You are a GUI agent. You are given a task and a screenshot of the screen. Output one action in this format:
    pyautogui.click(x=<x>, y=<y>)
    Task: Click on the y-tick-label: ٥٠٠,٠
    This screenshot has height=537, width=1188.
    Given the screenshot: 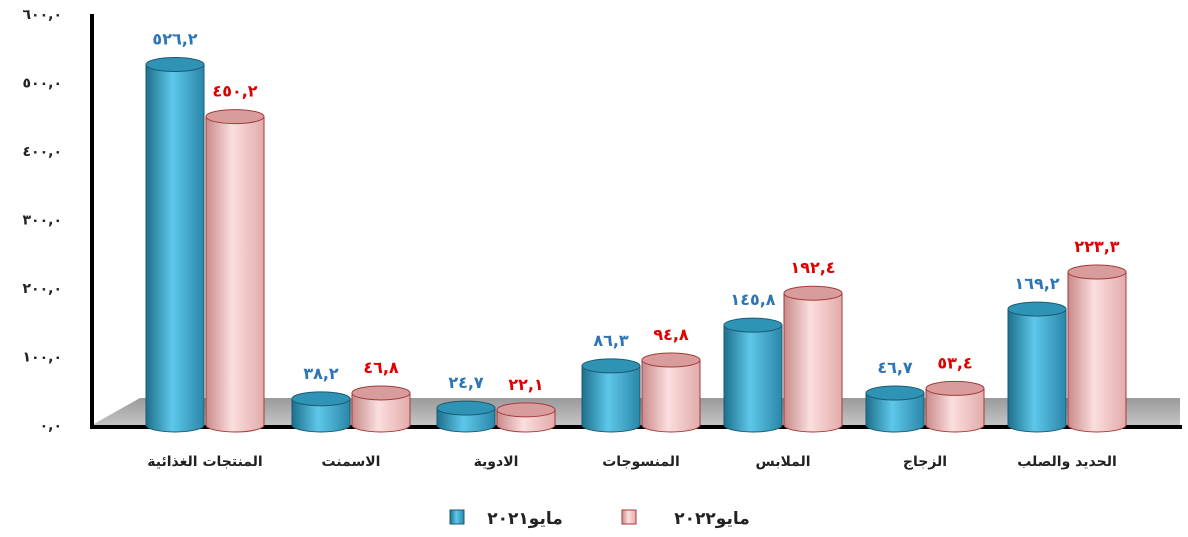 What is the action you would take?
    pyautogui.click(x=43, y=84)
    